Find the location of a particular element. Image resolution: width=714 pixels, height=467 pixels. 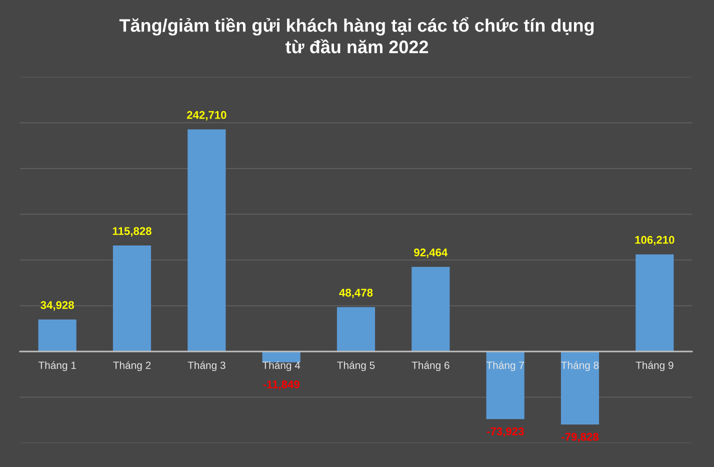

x-tick-label: Tháng 8 is located at coordinates (580, 366).